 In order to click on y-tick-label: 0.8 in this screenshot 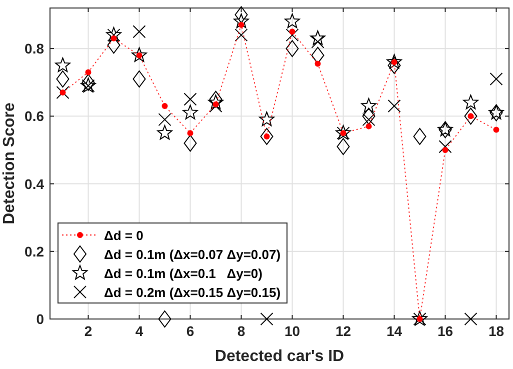, I will do `click(34, 48)`.